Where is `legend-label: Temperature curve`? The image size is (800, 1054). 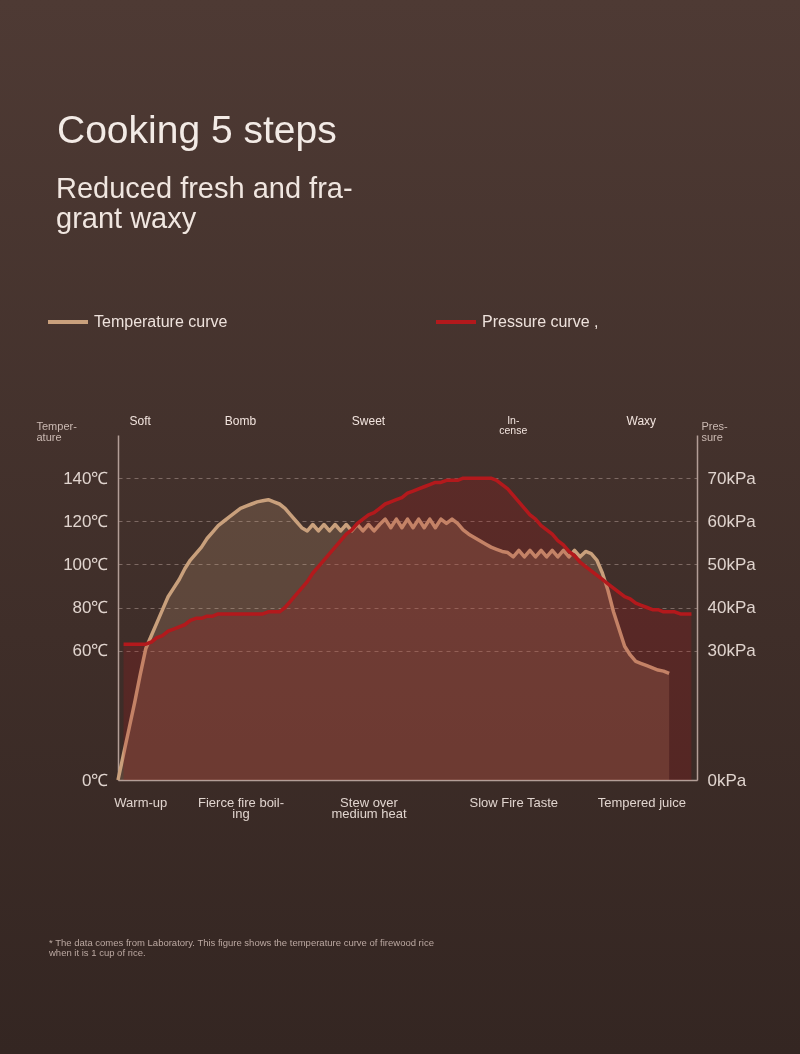
legend-label: Temperature curve is located at coordinates (161, 321).